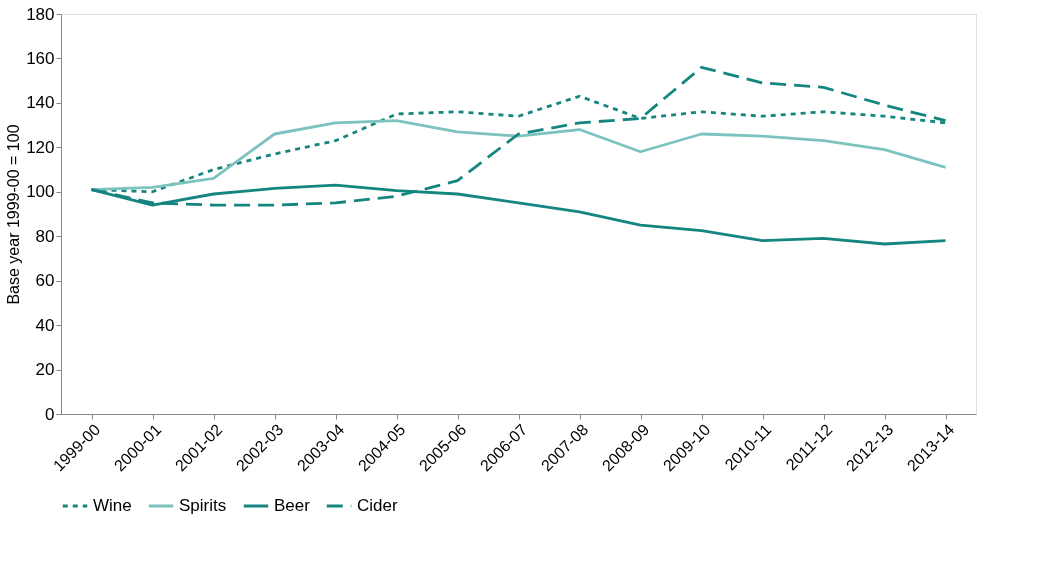  I want to click on legend-label: Spirits, so click(203, 505).